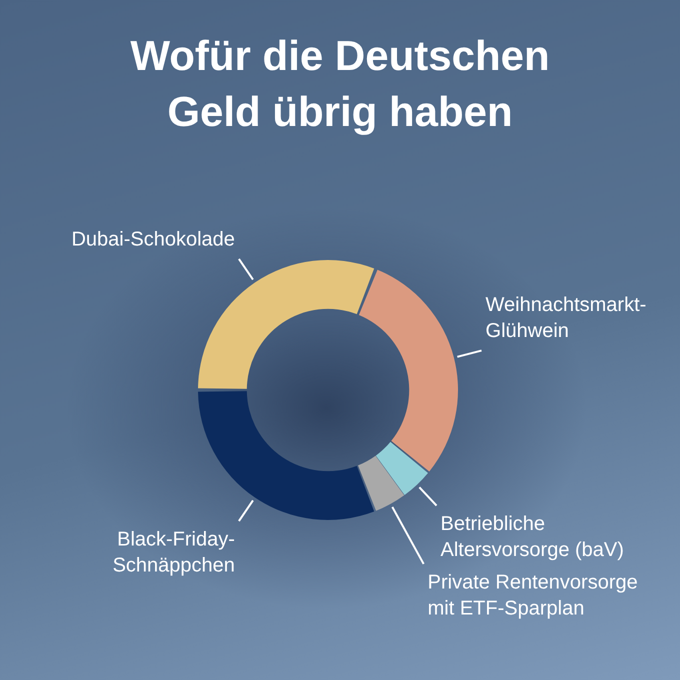 This screenshot has height=680, width=680. I want to click on chart-title: Wofür die Deutschen Geld übrig haben, so click(340, 84).